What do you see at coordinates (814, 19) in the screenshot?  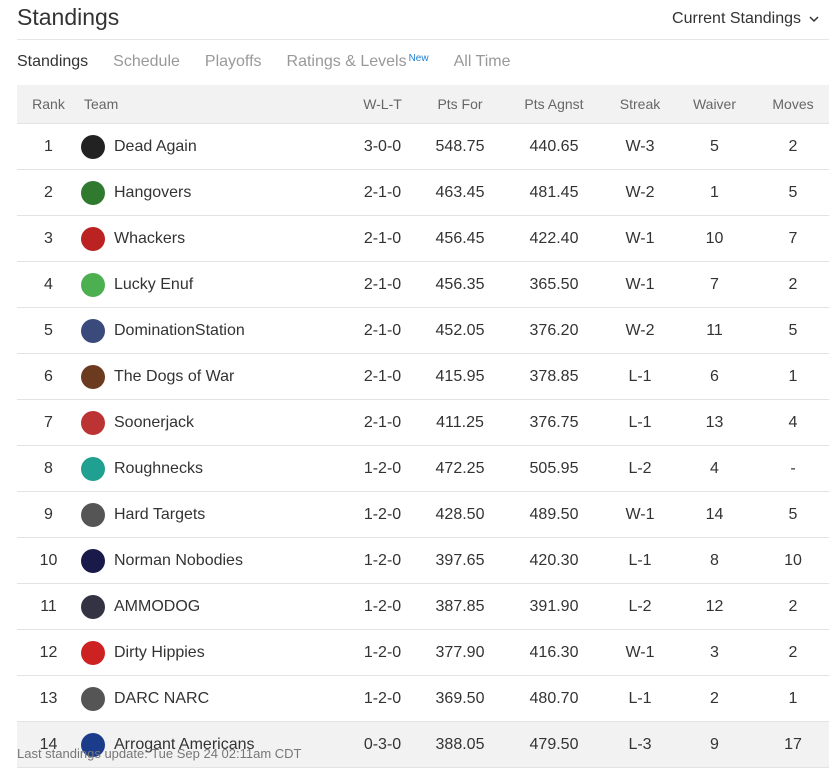 I see `chevron` at bounding box center [814, 19].